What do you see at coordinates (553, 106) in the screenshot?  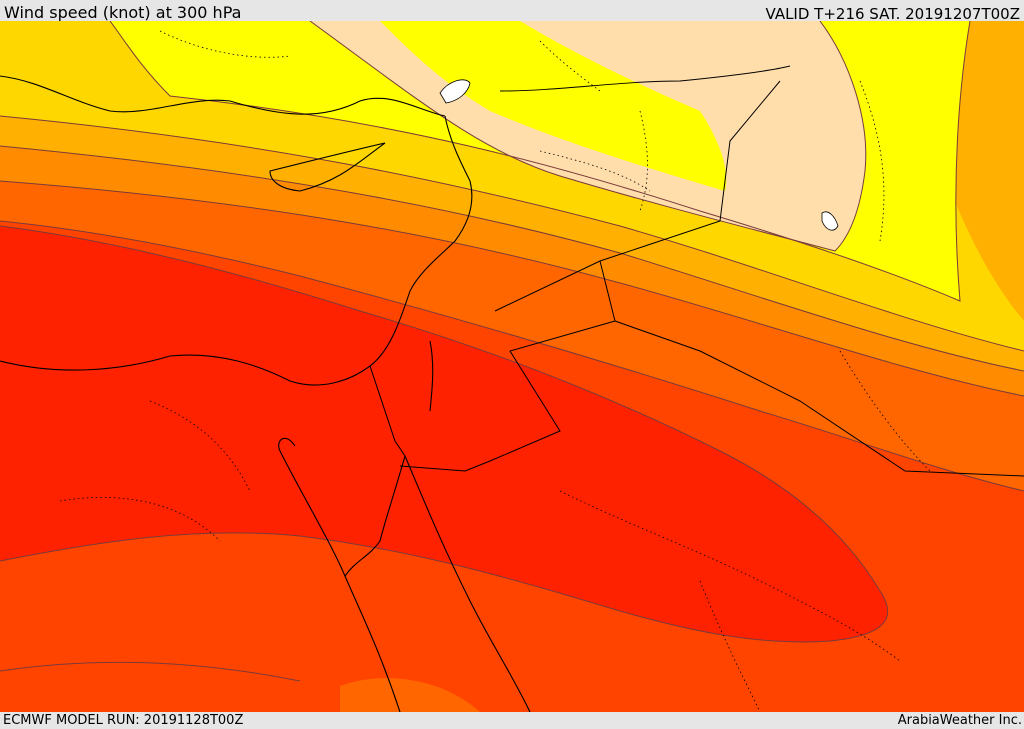 I see `band-yellow-inner` at bounding box center [553, 106].